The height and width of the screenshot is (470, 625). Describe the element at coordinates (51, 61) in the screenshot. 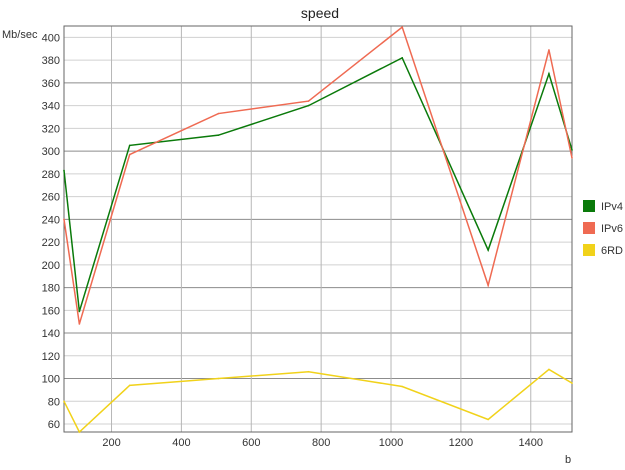

I see `y-tick-label-380: 380` at that location.